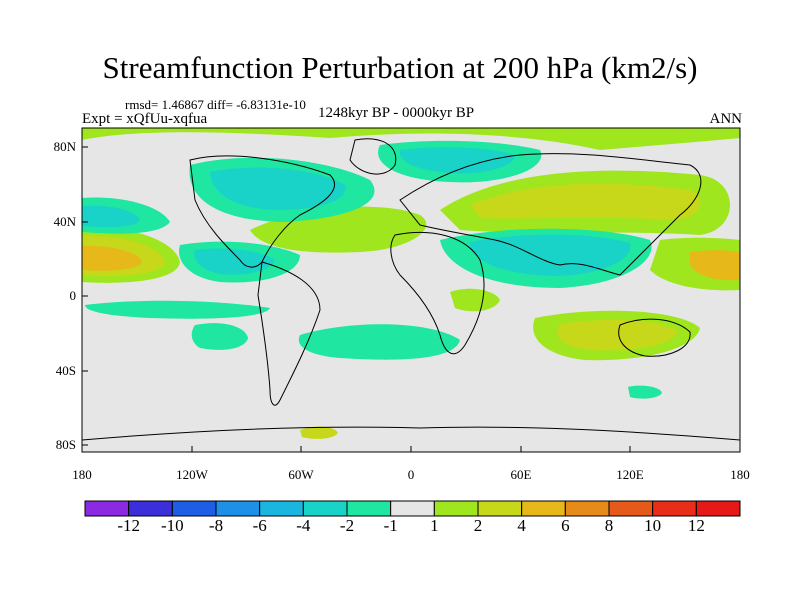 Image resolution: width=800 pixels, height=600 pixels. I want to click on contour-negative-south-east-pacific, so click(219, 336).